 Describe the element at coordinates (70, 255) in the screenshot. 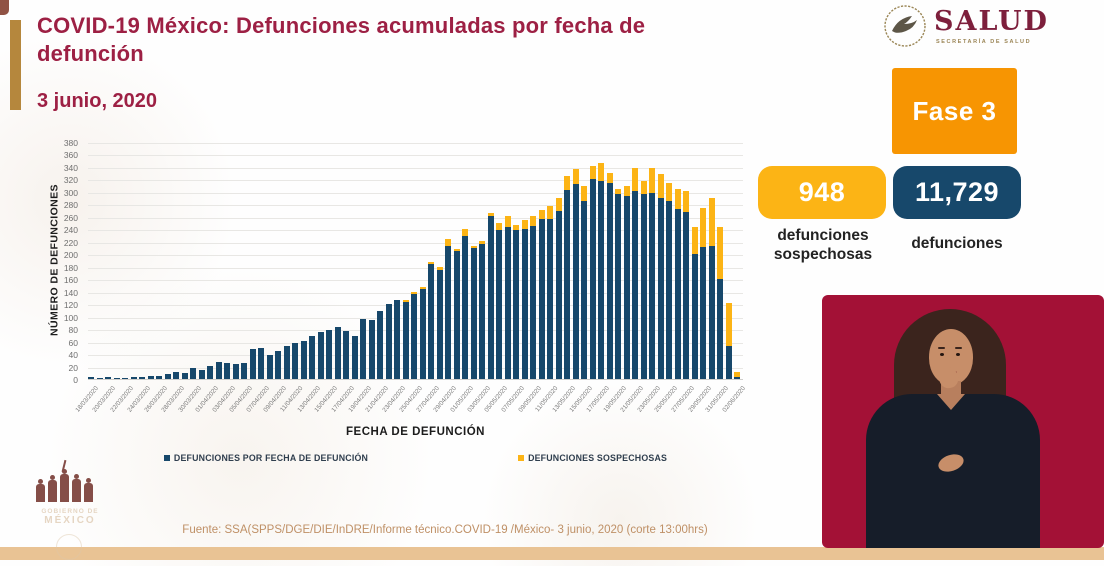

I see `y-tick-label: 200` at that location.